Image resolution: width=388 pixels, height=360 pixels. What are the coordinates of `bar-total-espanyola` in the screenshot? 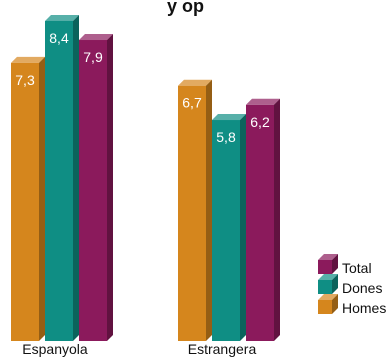 It's located at (96, 187).